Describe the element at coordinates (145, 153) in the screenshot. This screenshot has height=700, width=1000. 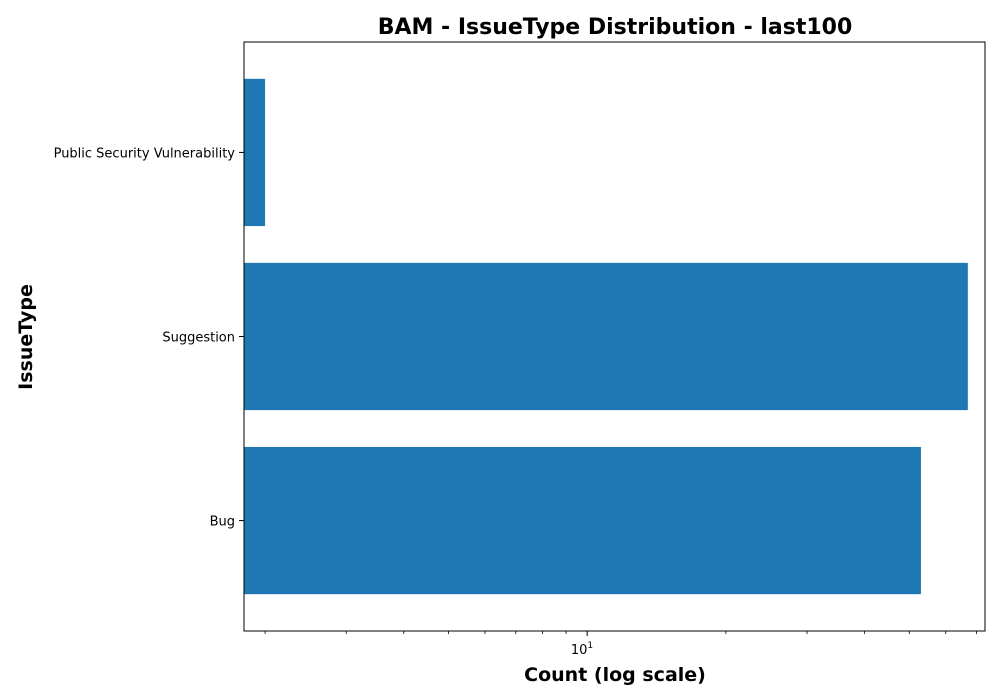
I see `y-tick-label: Public Security Vulnerability` at that location.